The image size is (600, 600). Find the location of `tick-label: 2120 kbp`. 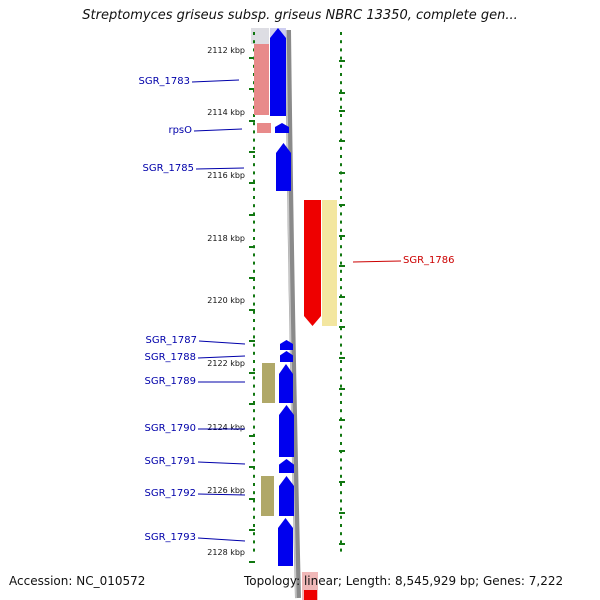

tick-label: 2120 kbp is located at coordinates (226, 300).